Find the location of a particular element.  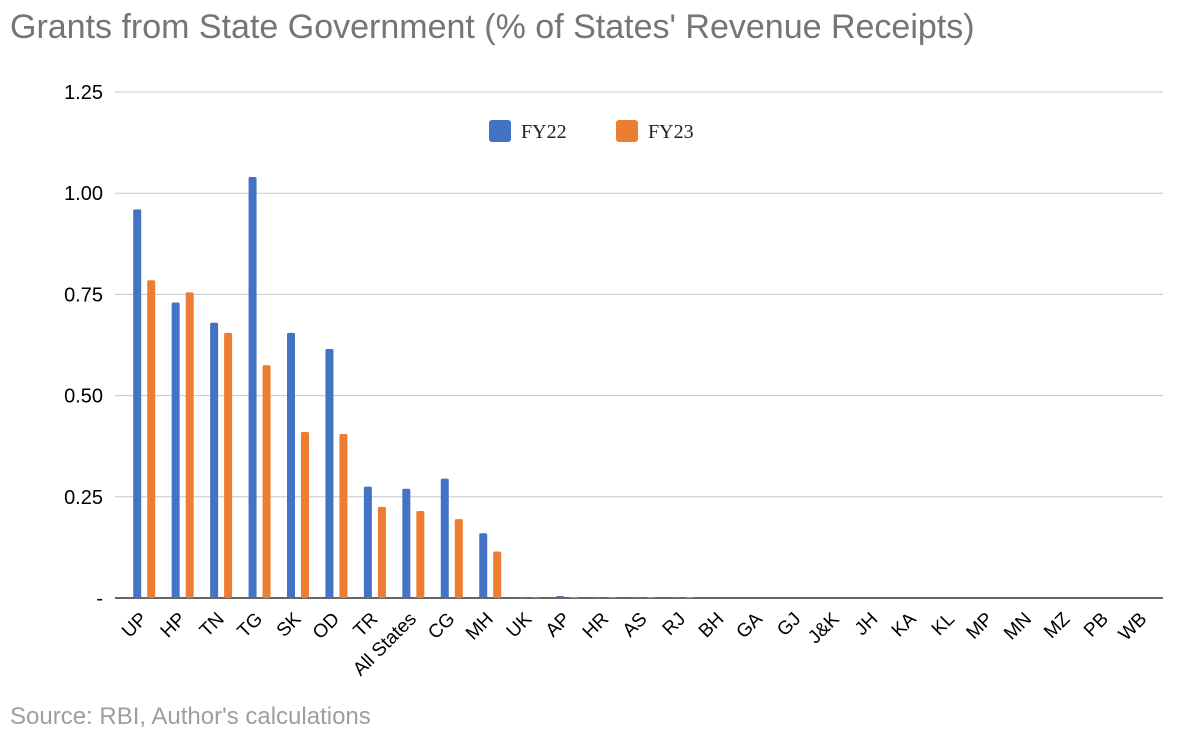

bar-fy22-tg is located at coordinates (252, 387).